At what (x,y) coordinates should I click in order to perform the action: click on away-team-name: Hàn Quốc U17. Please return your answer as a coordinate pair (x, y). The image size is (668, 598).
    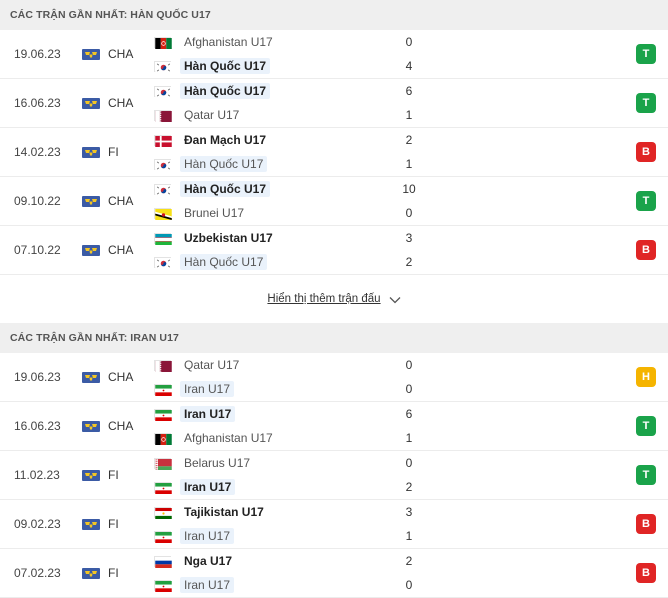
    Looking at the image, I should click on (224, 164).